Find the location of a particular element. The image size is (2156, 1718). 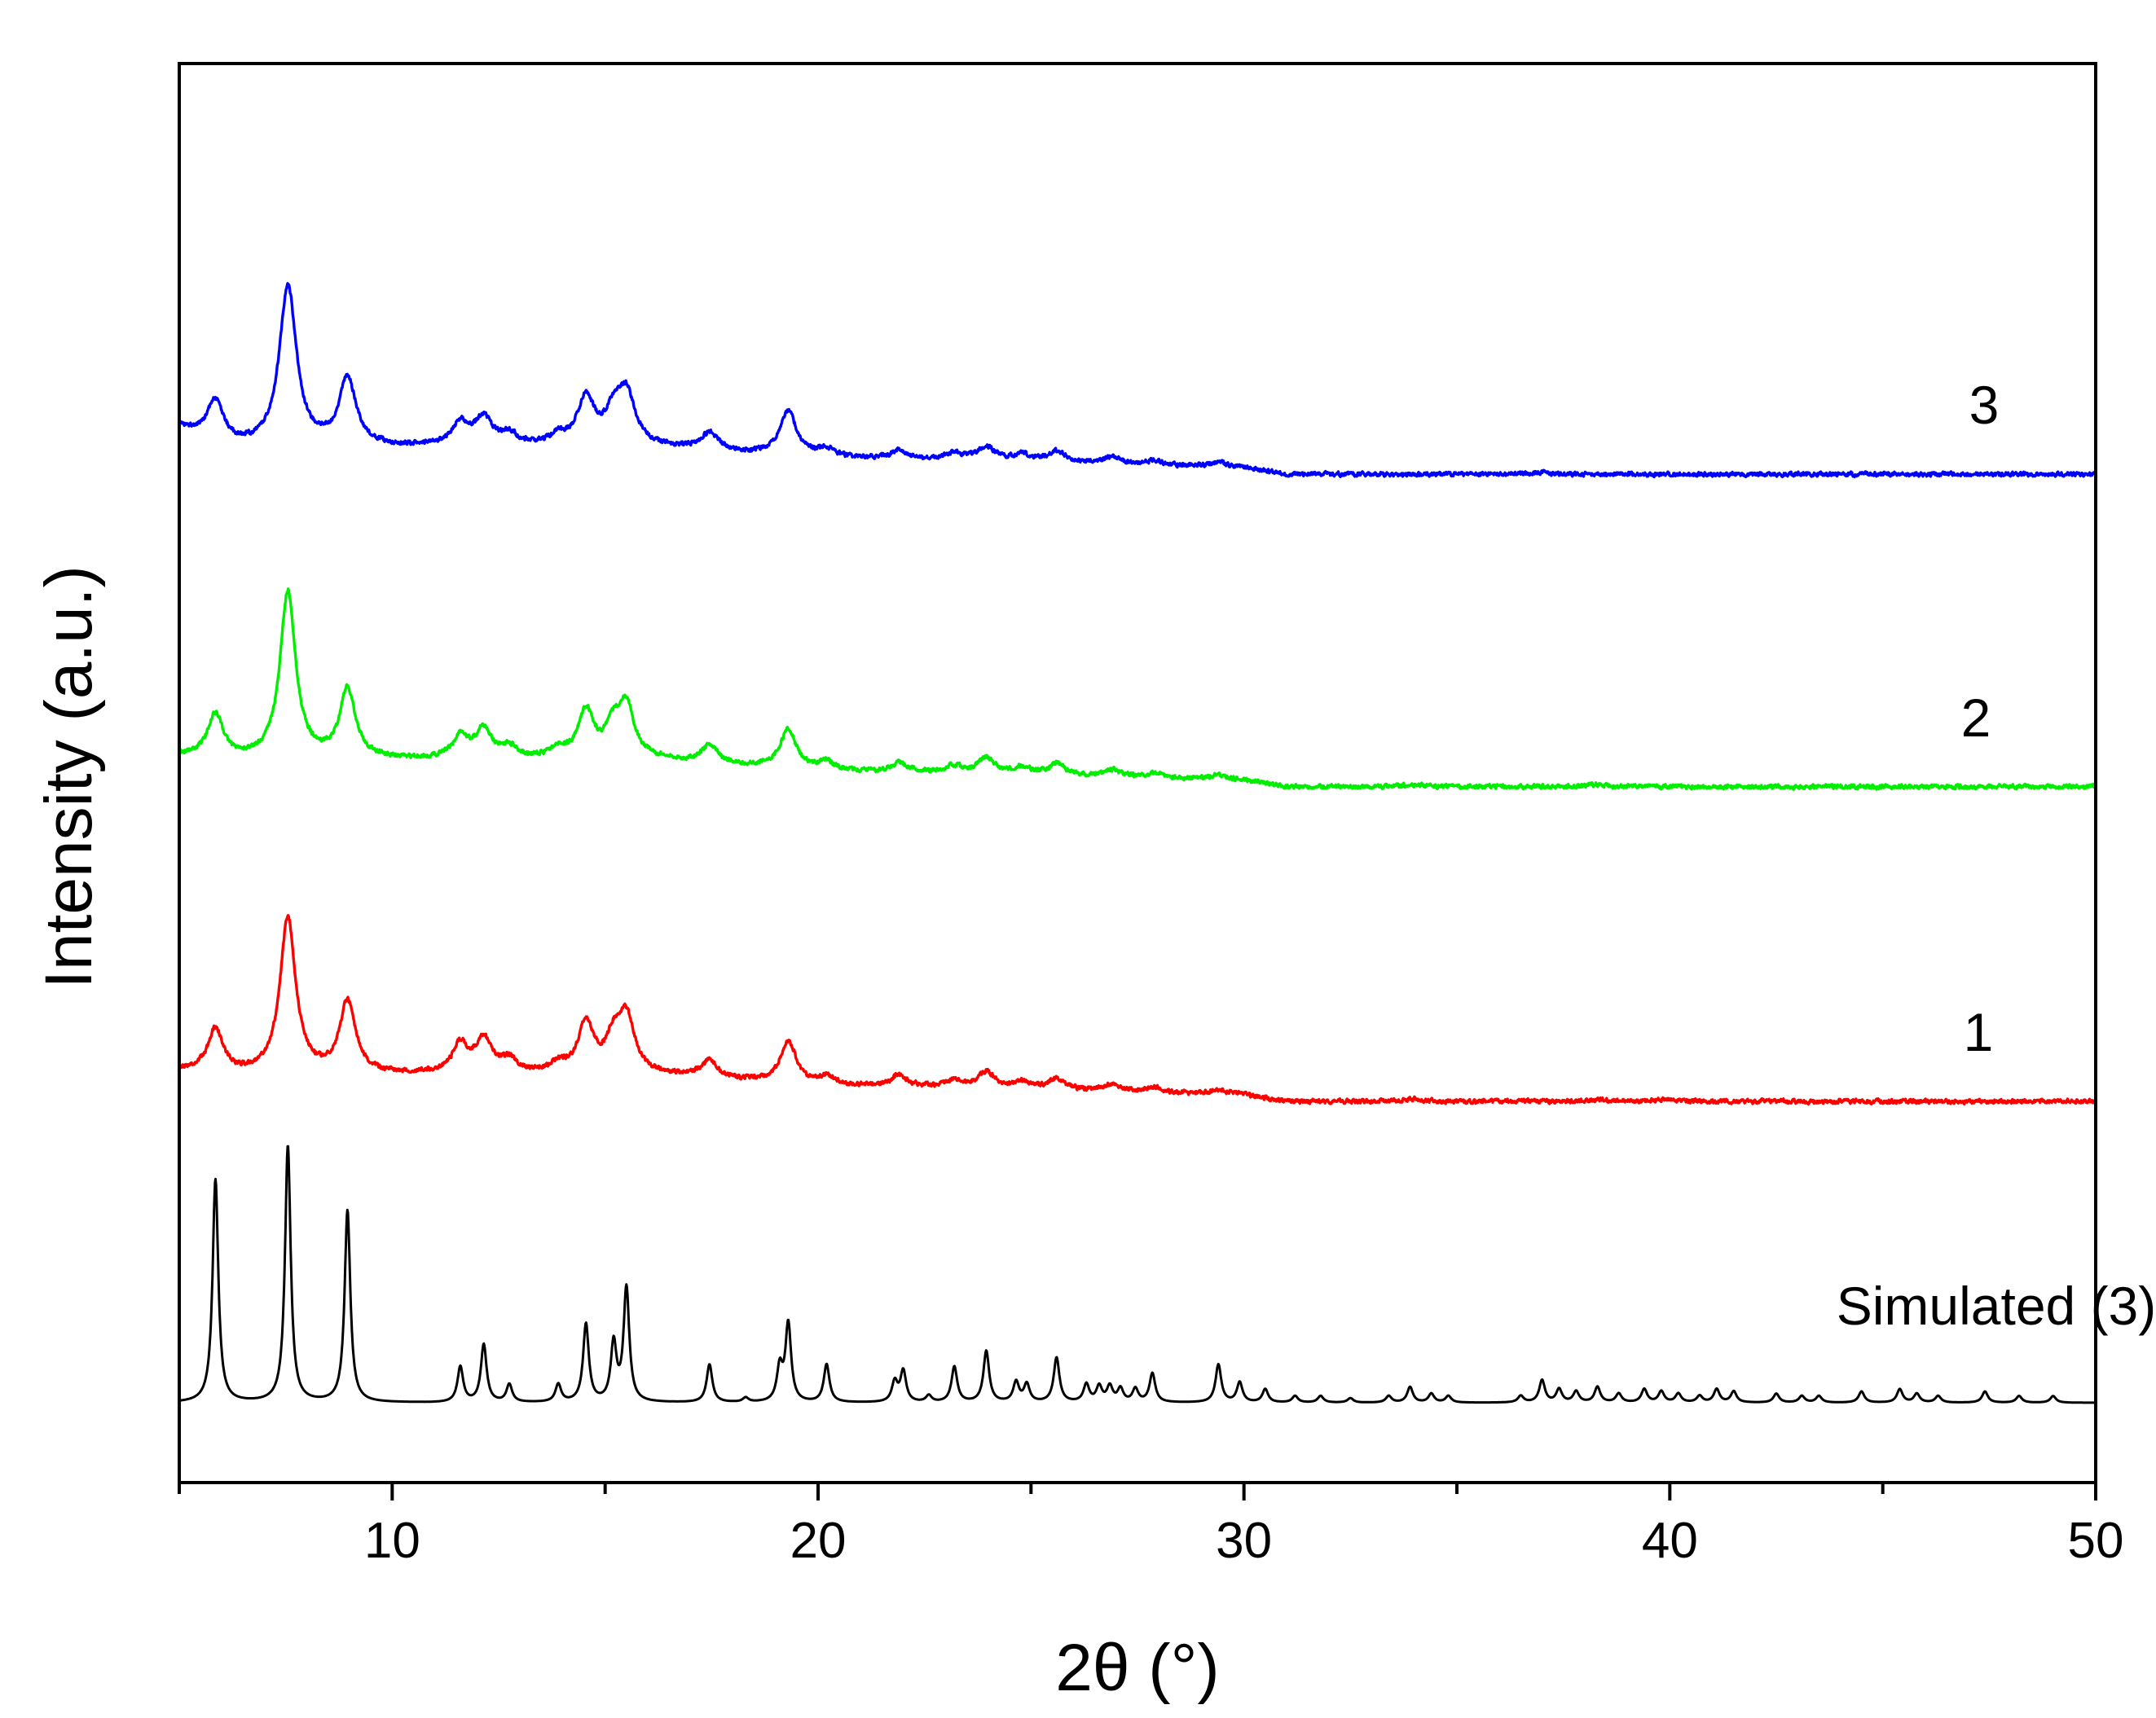

series-label-2: 2 is located at coordinates (1976, 718).